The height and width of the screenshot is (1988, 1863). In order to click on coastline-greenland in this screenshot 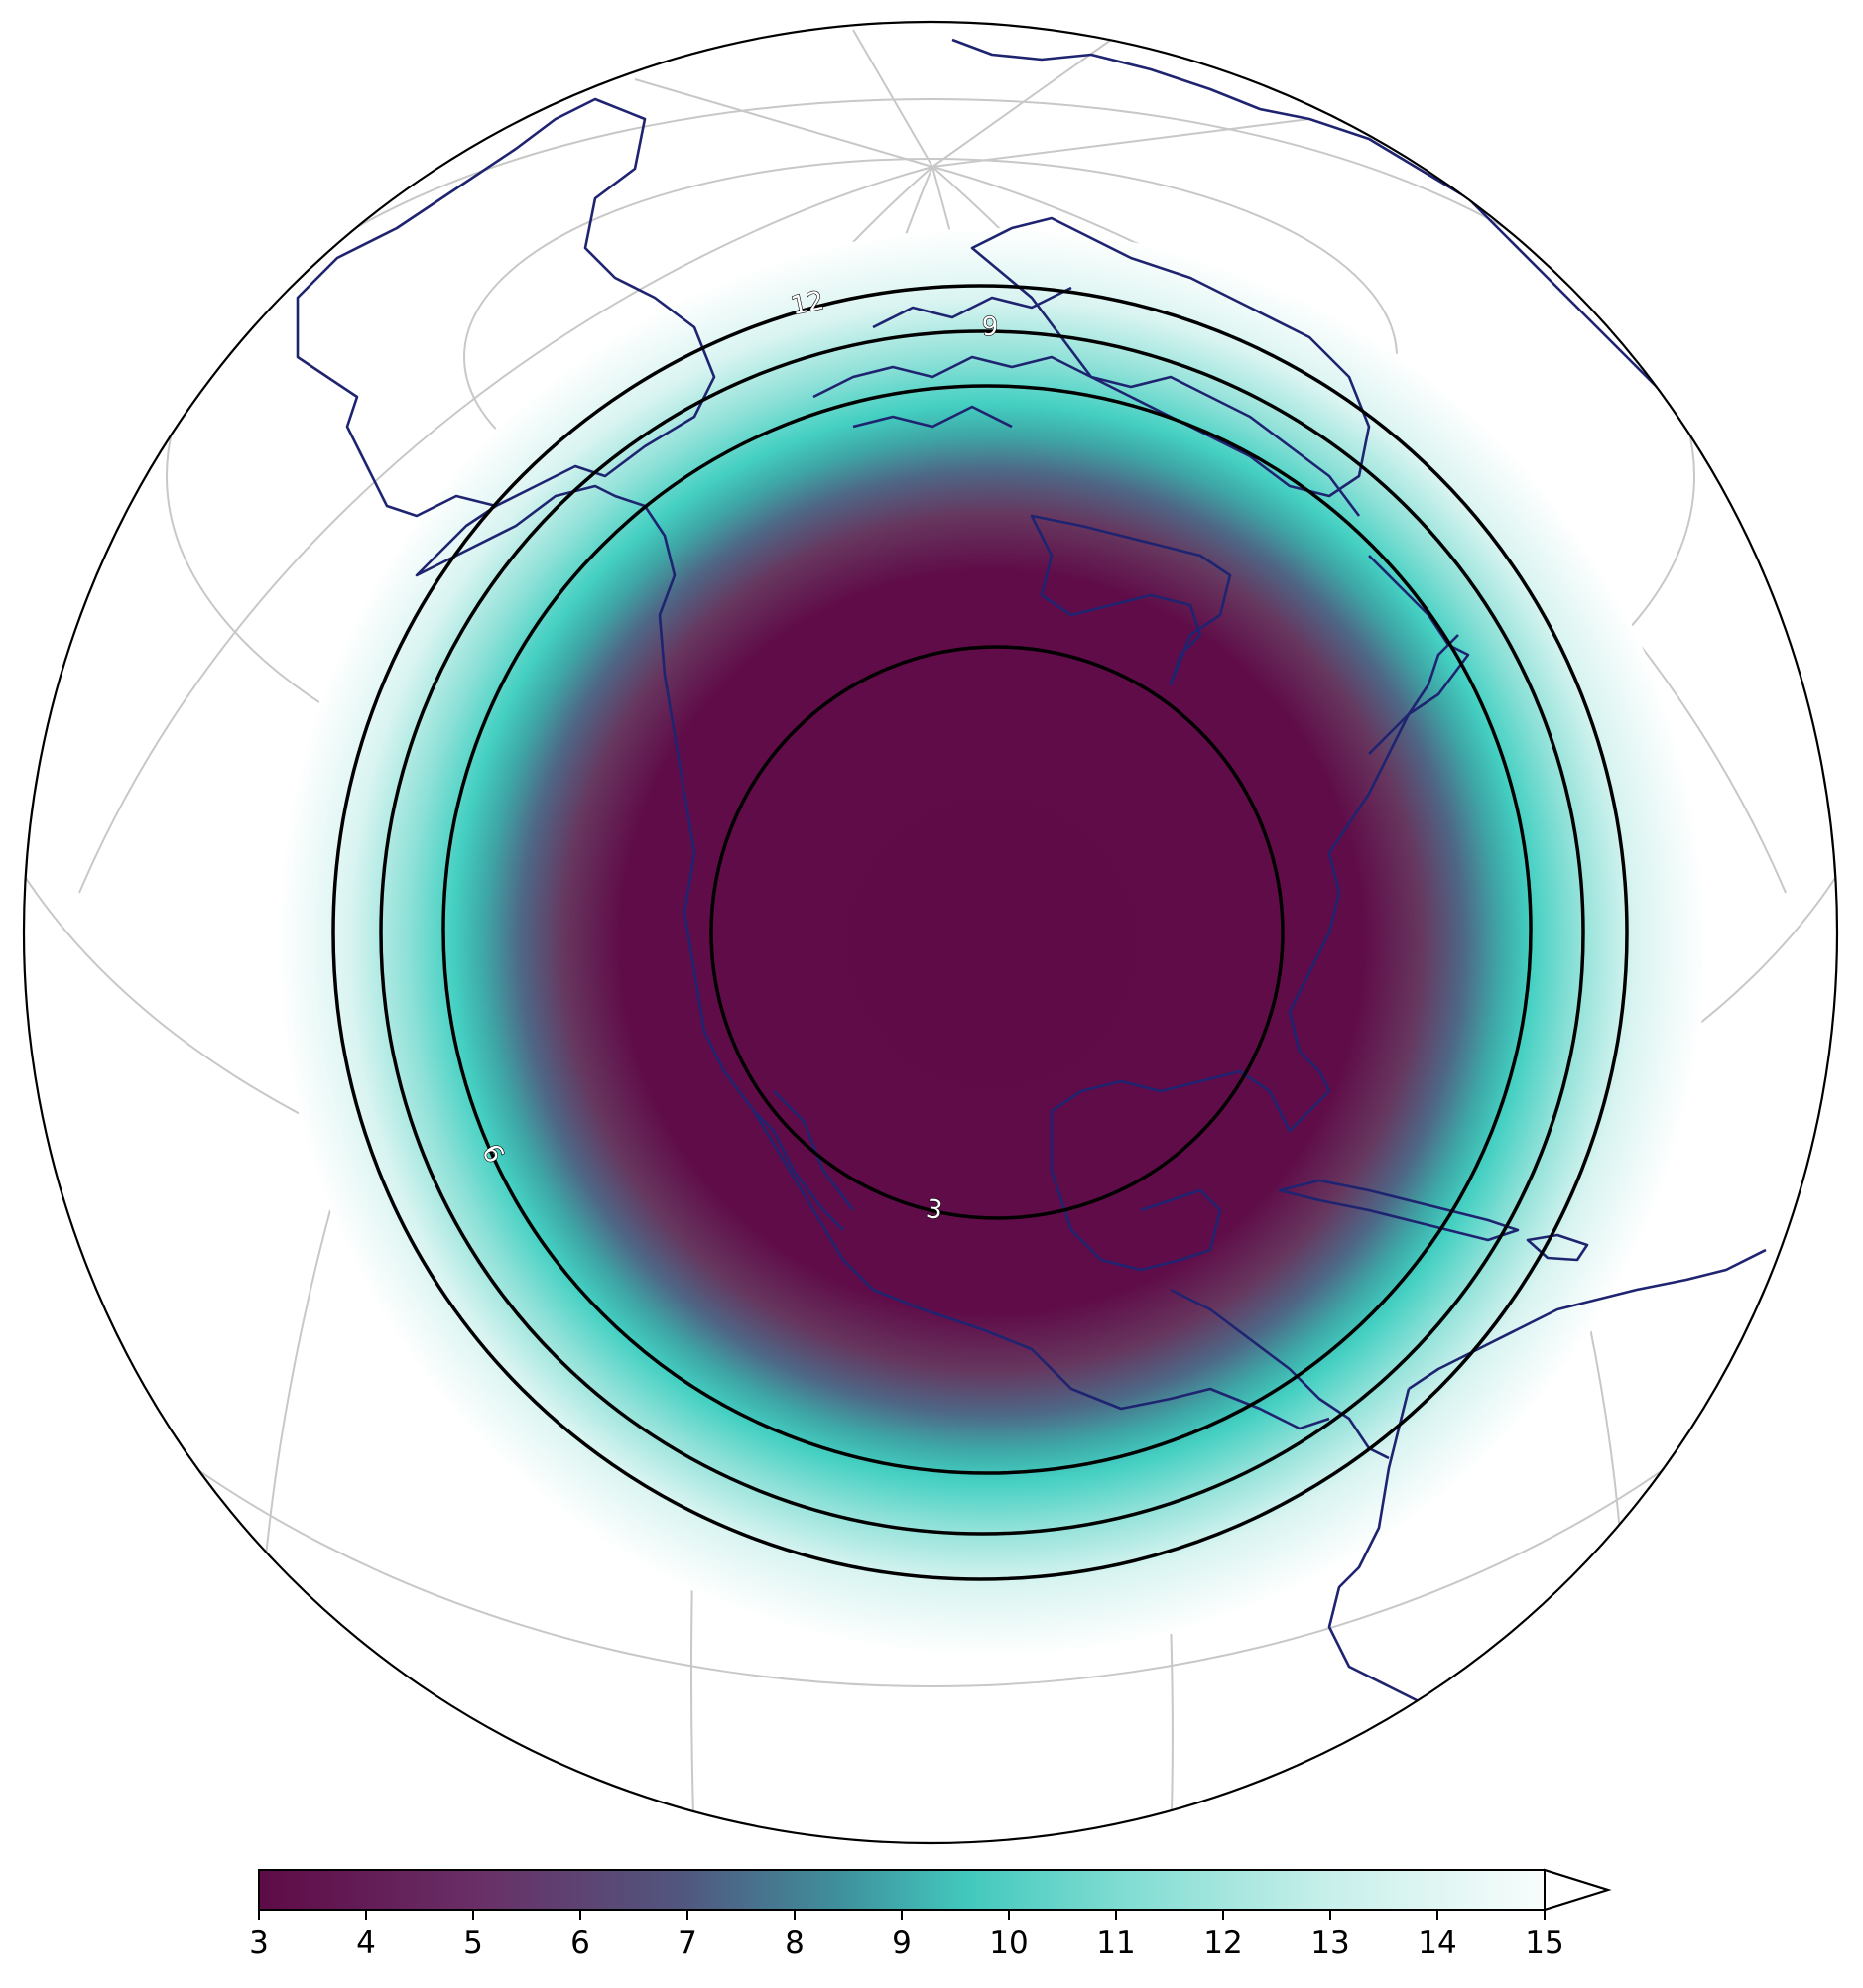, I will do `click(1170, 357)`.